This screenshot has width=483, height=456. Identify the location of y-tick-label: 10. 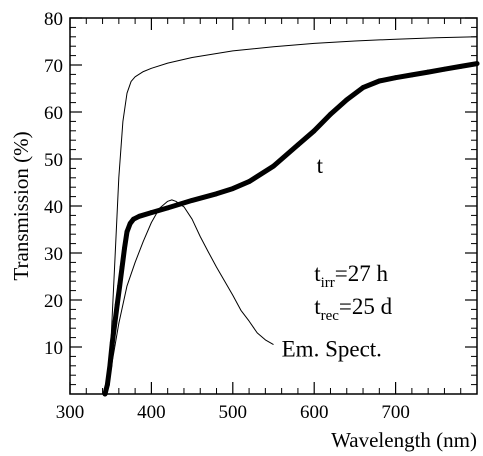
(53, 348).